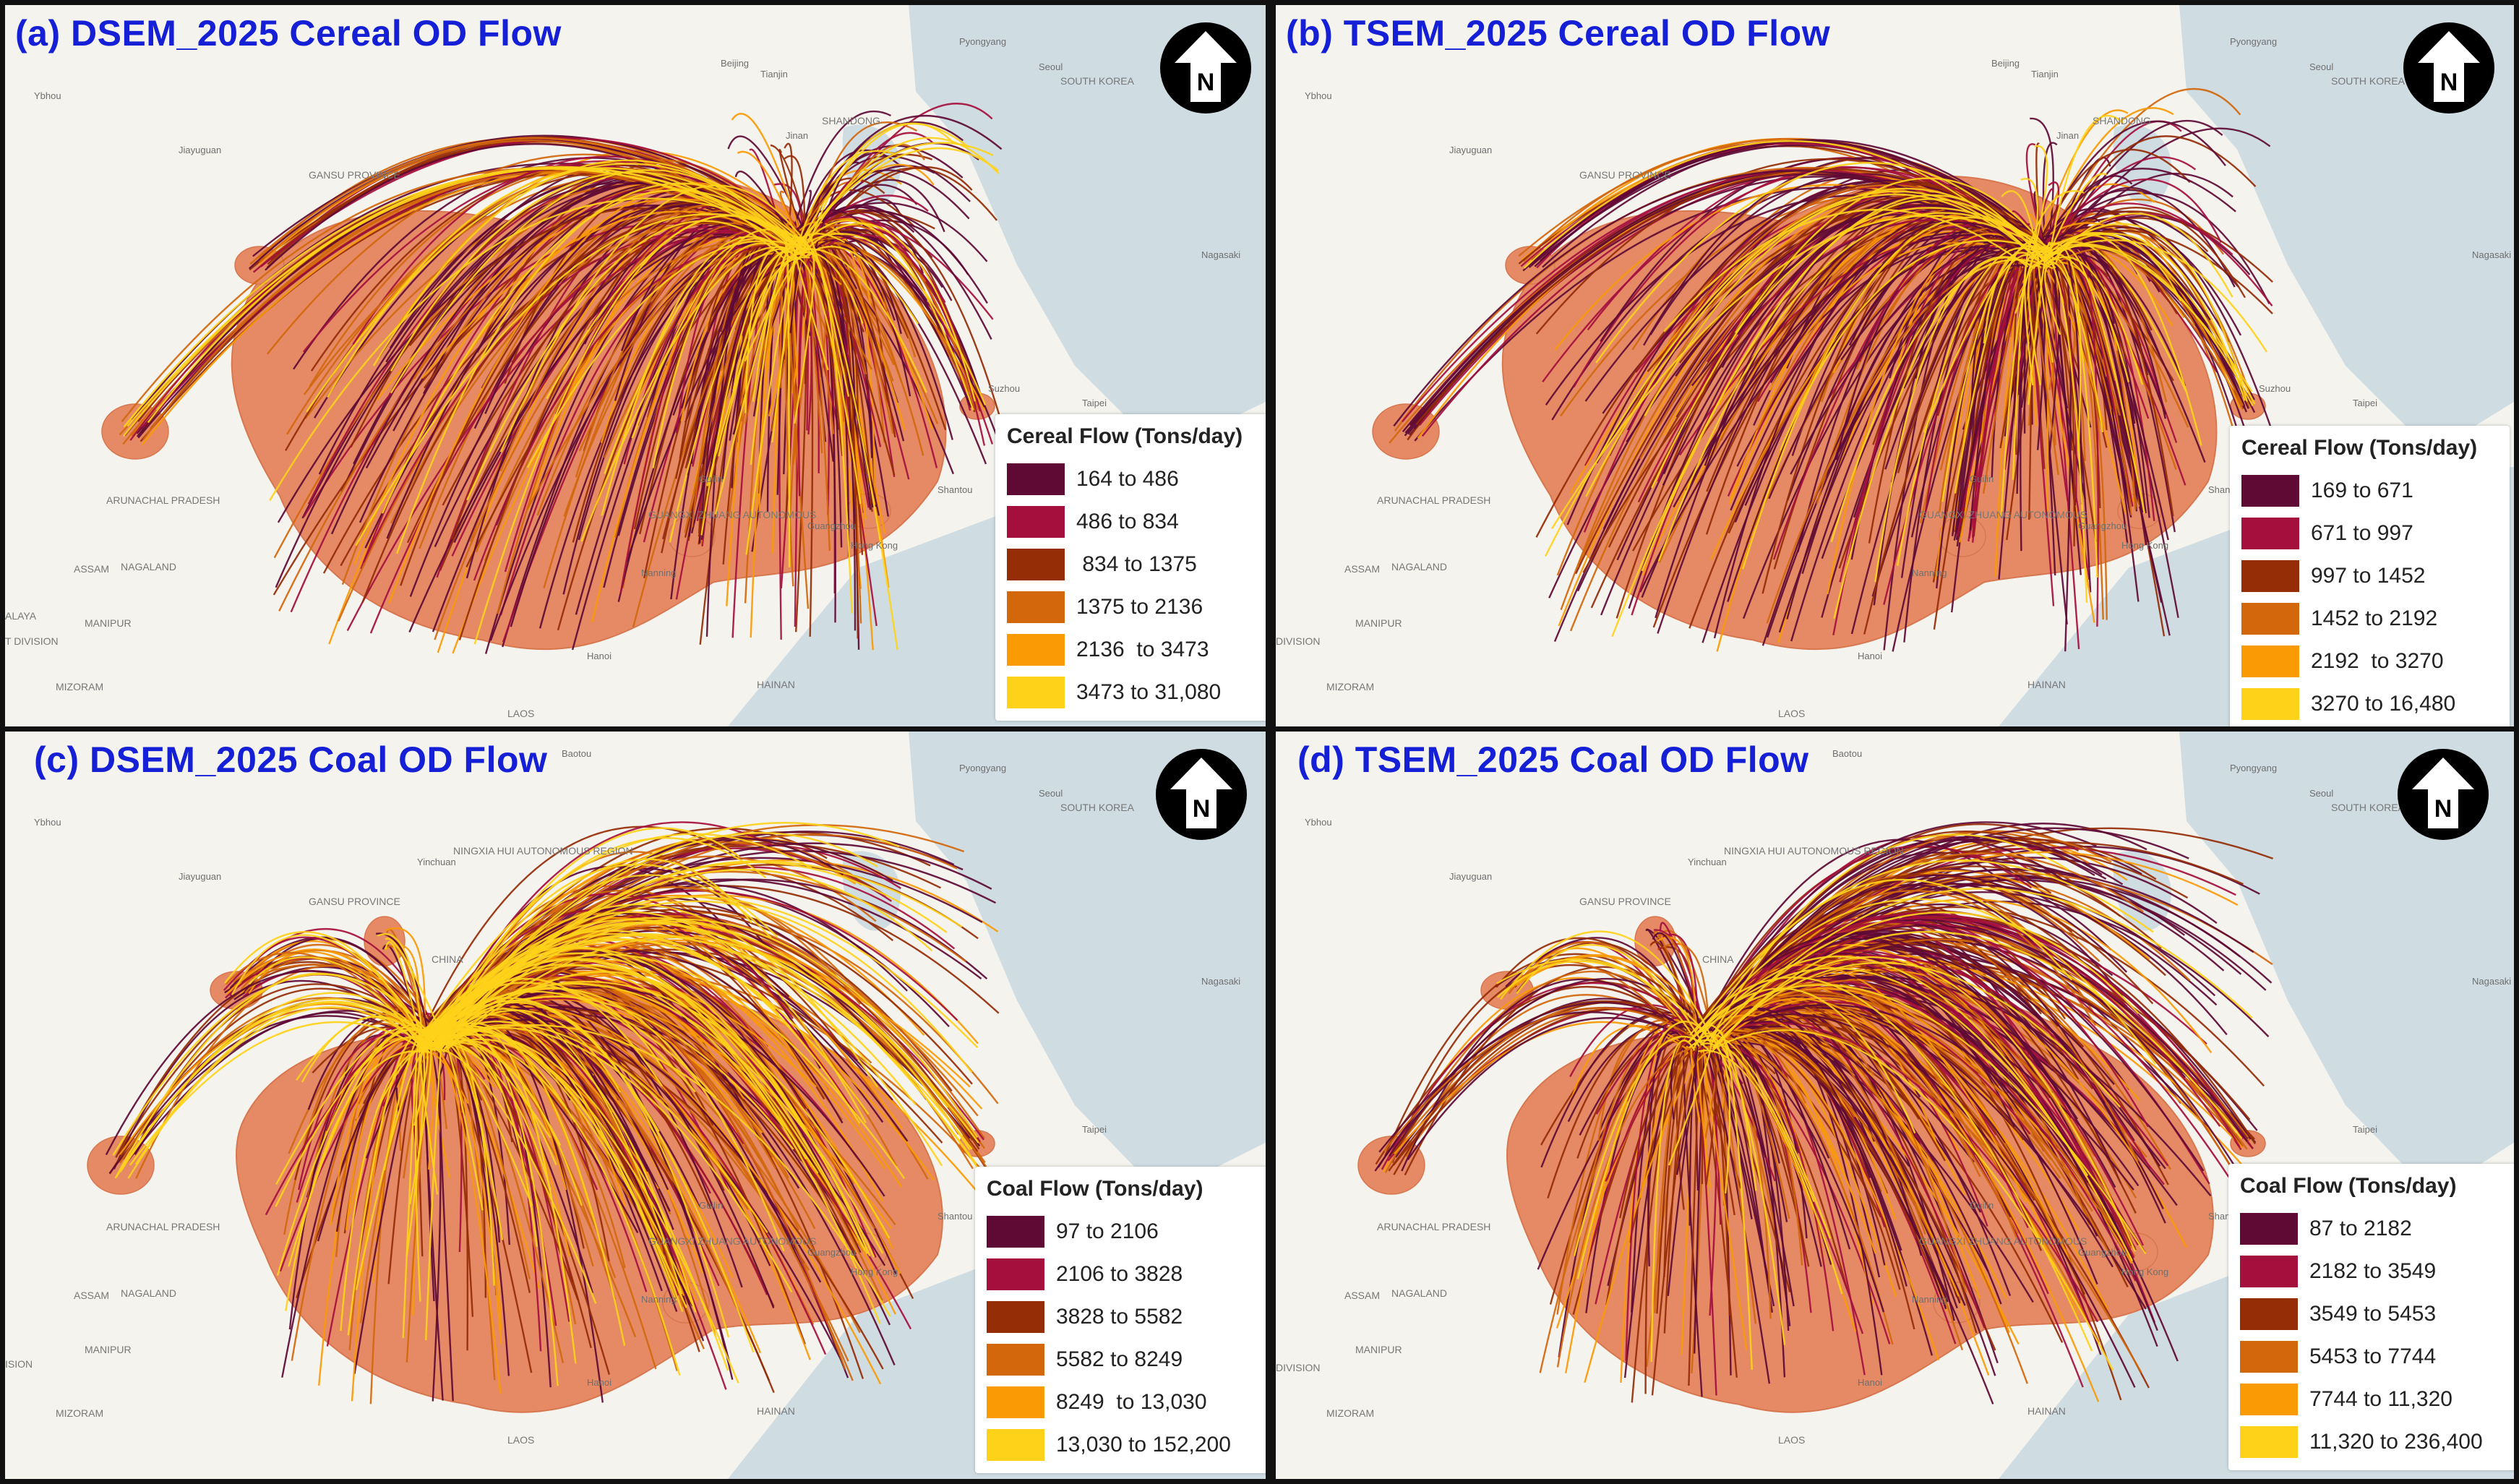  Describe the element at coordinates (2369, 490) in the screenshot. I see `legend-item: 169 to 671` at that location.